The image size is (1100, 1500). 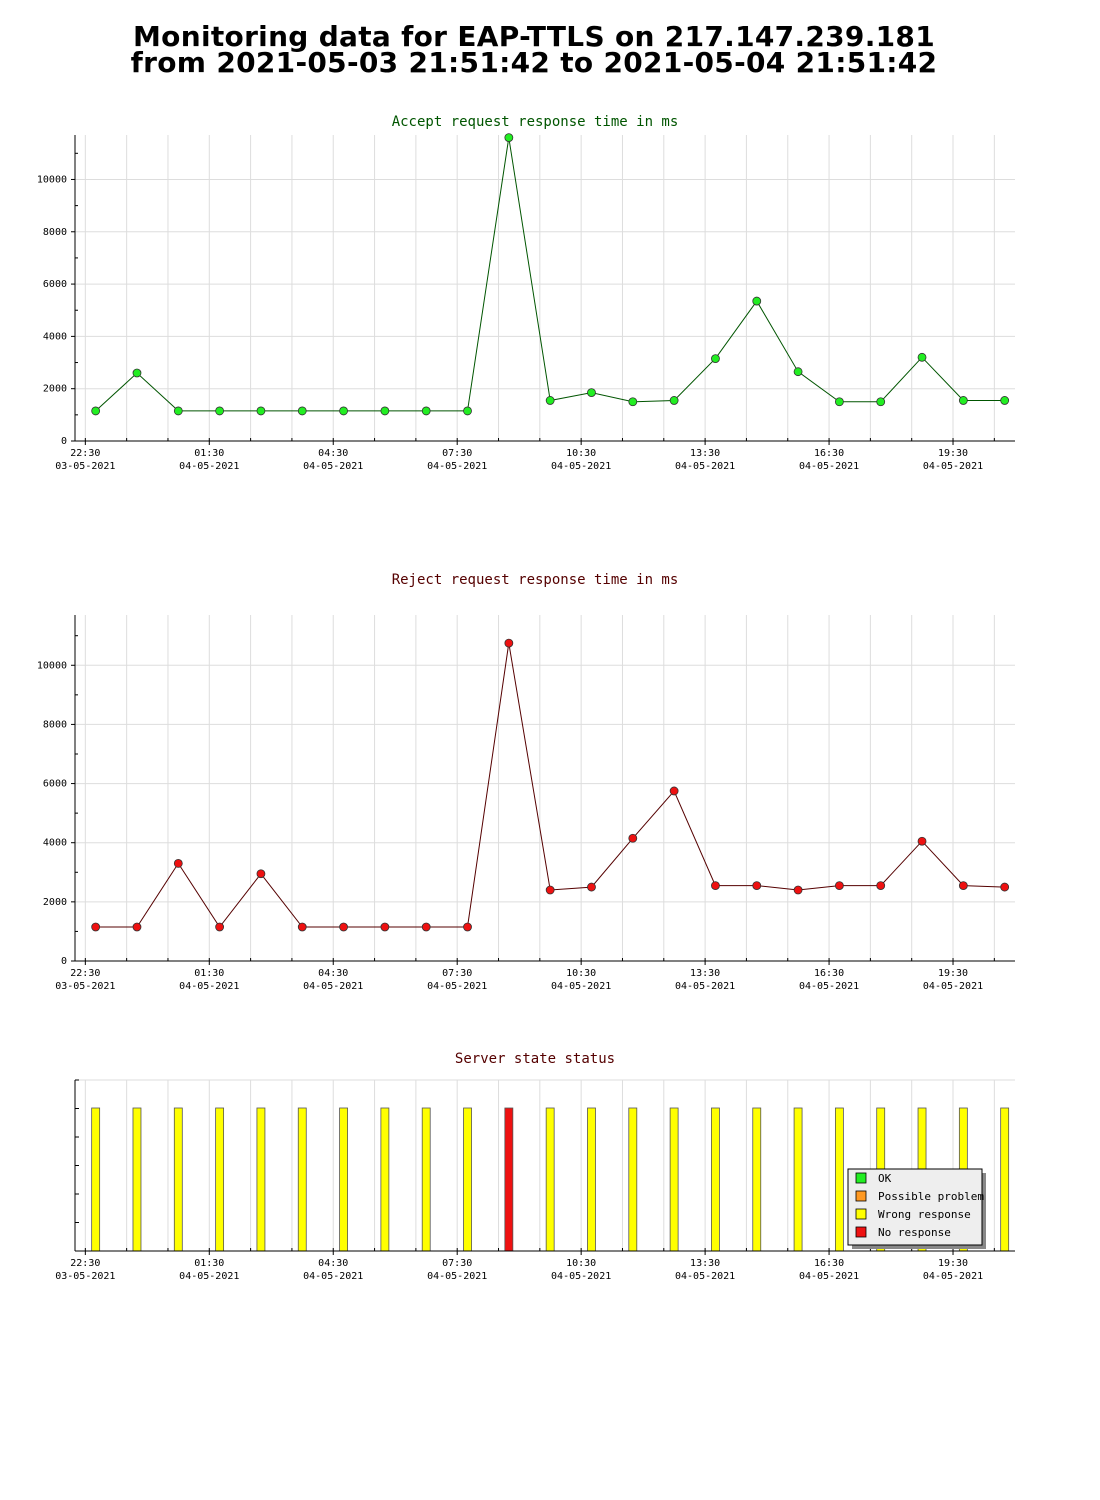 What do you see at coordinates (914, 1232) in the screenshot?
I see `legend-label-no_response: No response` at bounding box center [914, 1232].